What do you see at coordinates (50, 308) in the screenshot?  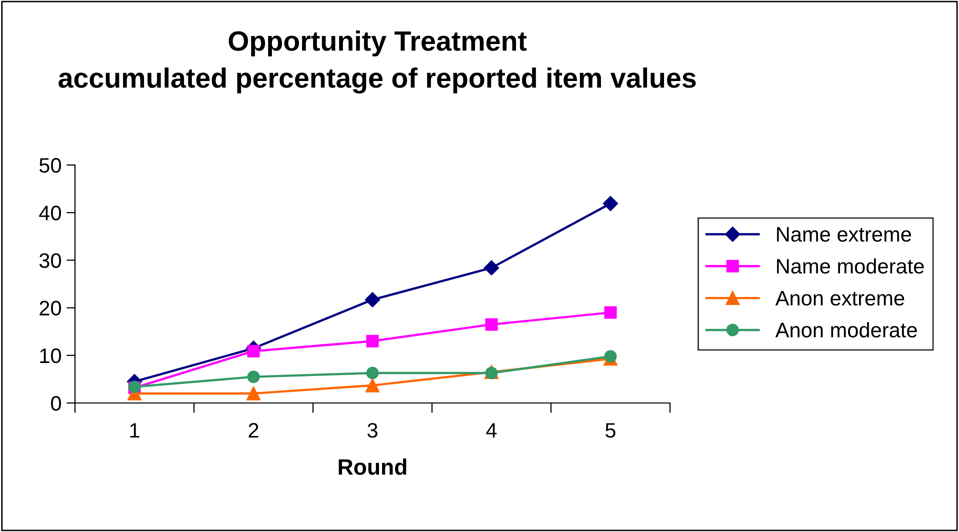 I see `y-tick-label: 20` at bounding box center [50, 308].